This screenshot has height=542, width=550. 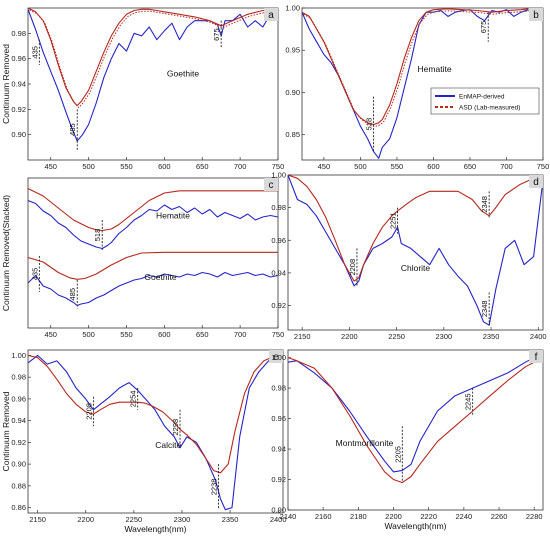 What do you see at coordinates (216, 34) in the screenshot?
I see `absorption-marker-label: 675` at bounding box center [216, 34].